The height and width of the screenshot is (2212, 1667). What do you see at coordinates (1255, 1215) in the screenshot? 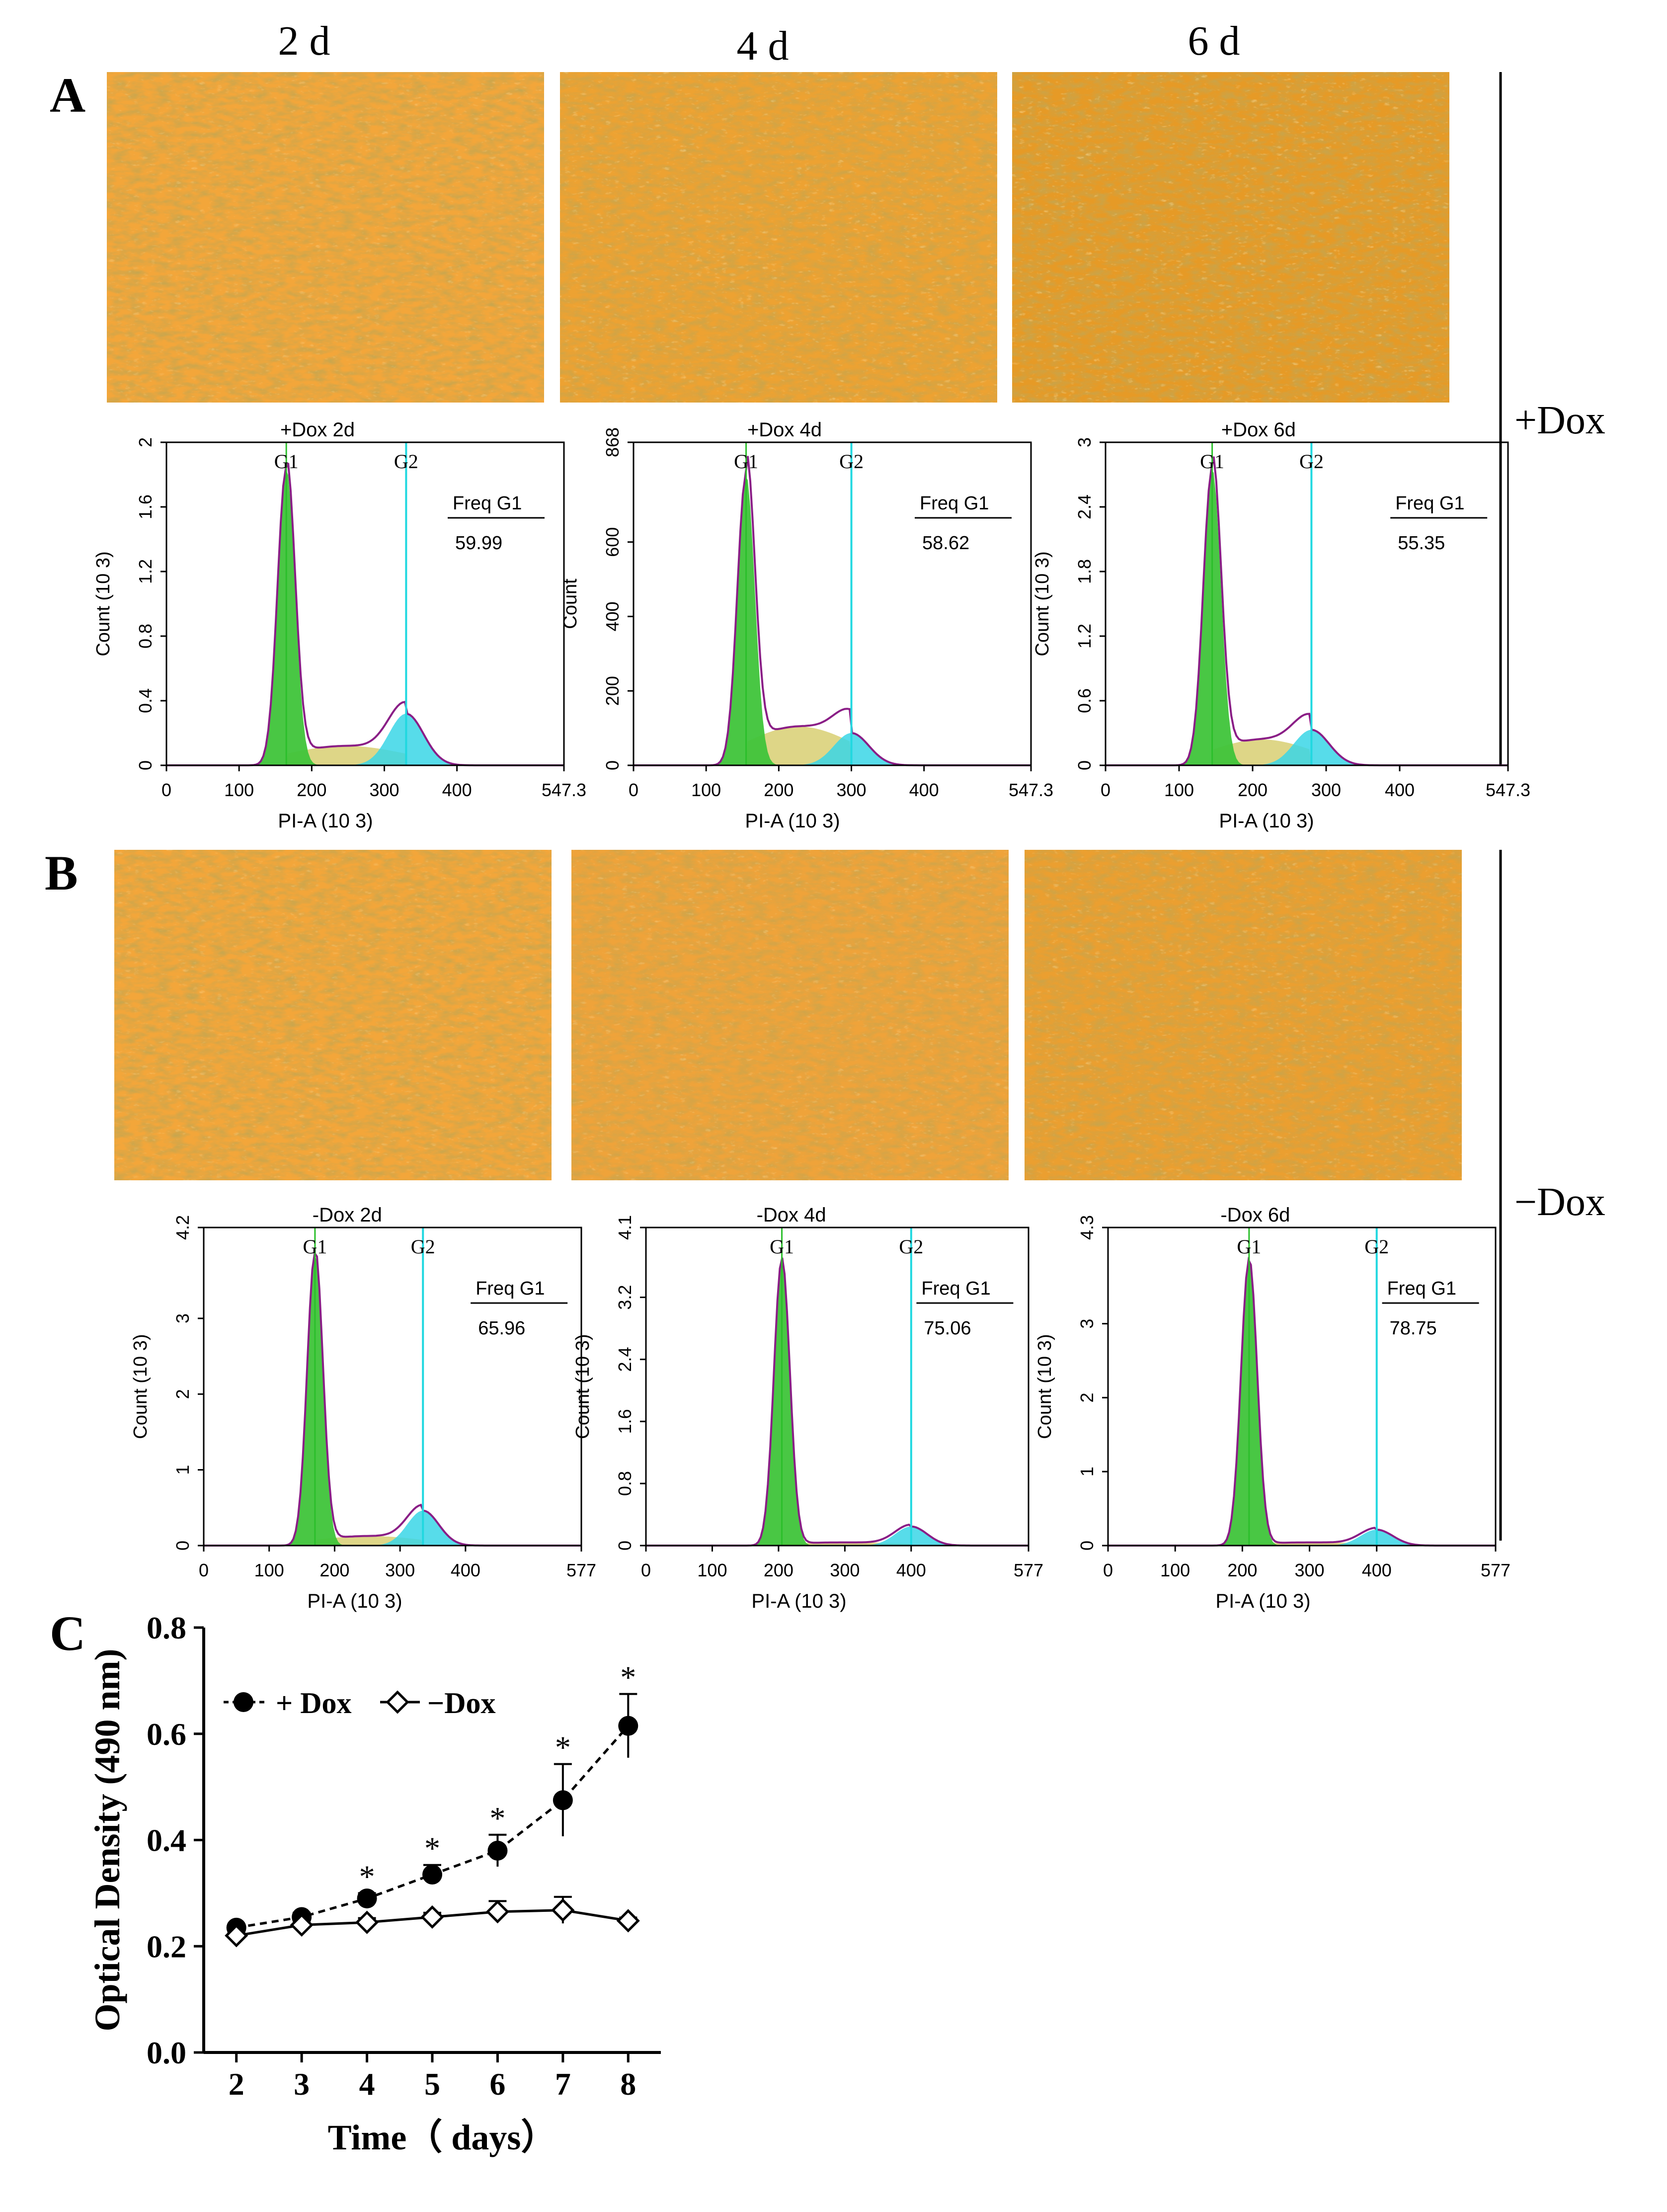
I see `histogram-title: -Dox 6d` at bounding box center [1255, 1215].